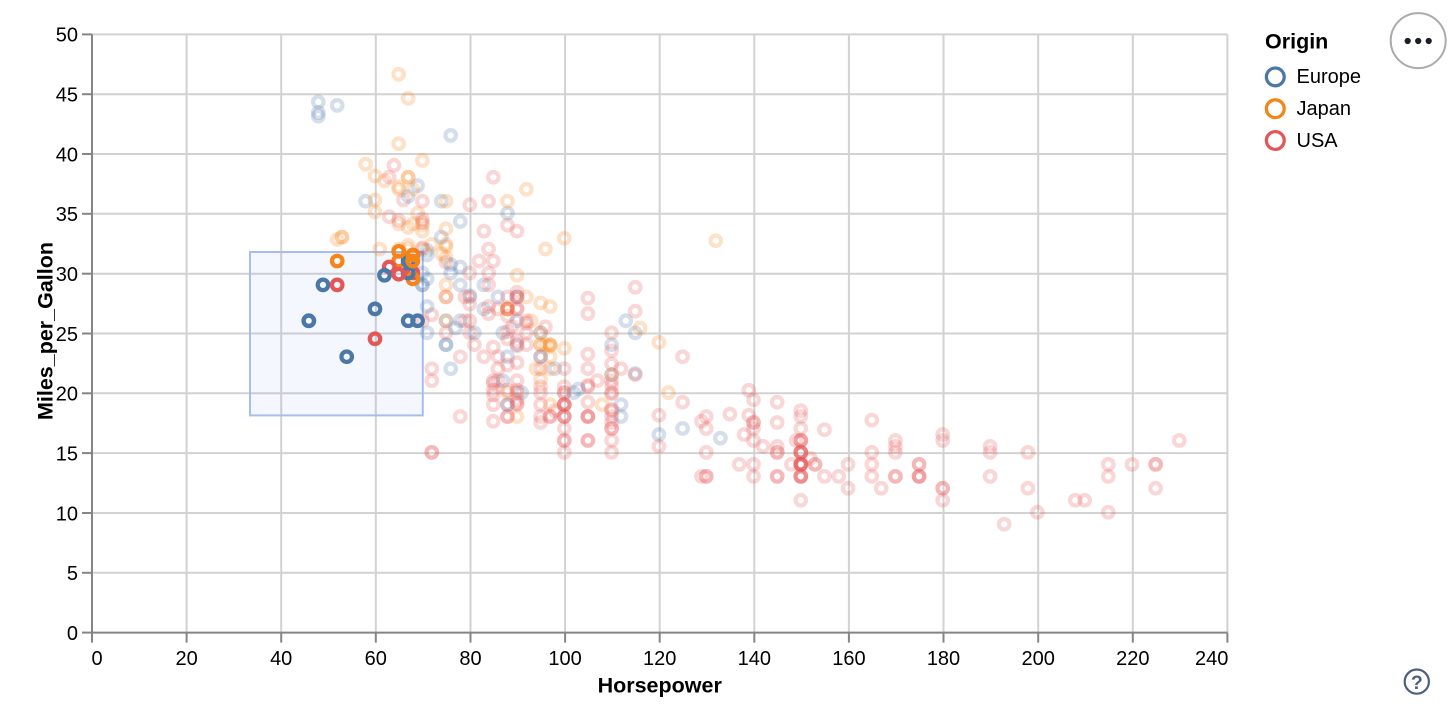 The height and width of the screenshot is (717, 1454). What do you see at coordinates (943, 659) in the screenshot?
I see `svg-text: 180` at bounding box center [943, 659].